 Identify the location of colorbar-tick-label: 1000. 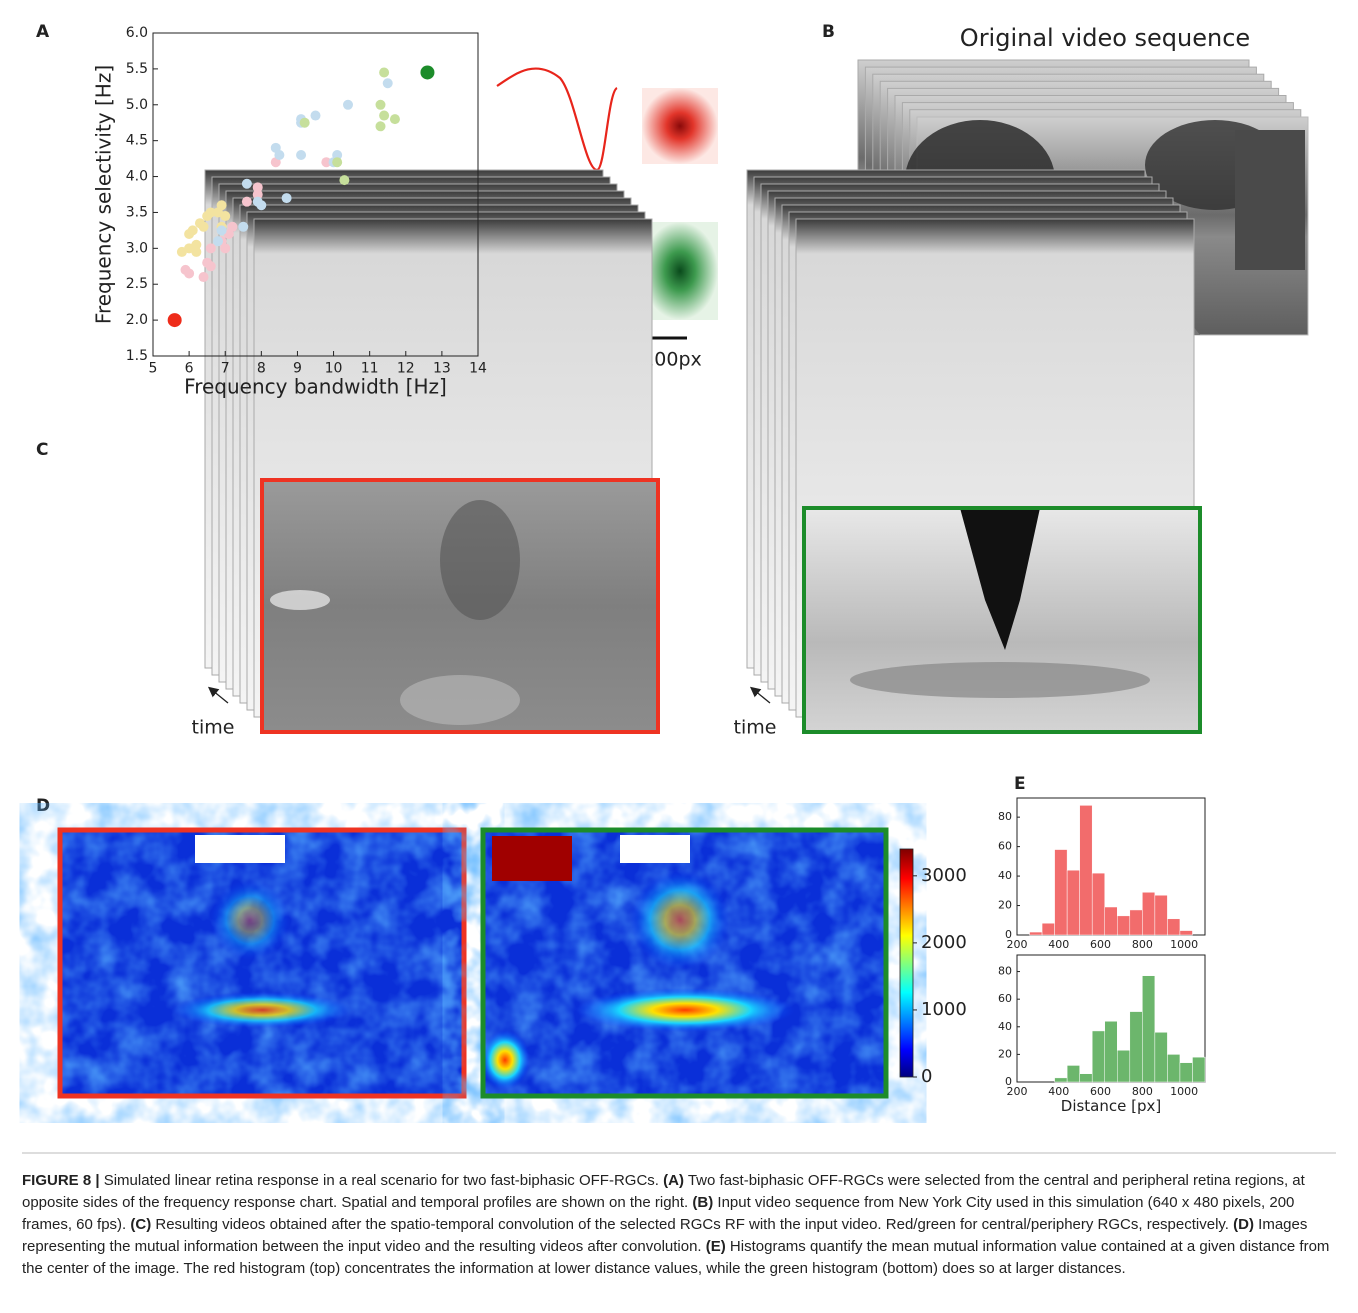
(944, 1009).